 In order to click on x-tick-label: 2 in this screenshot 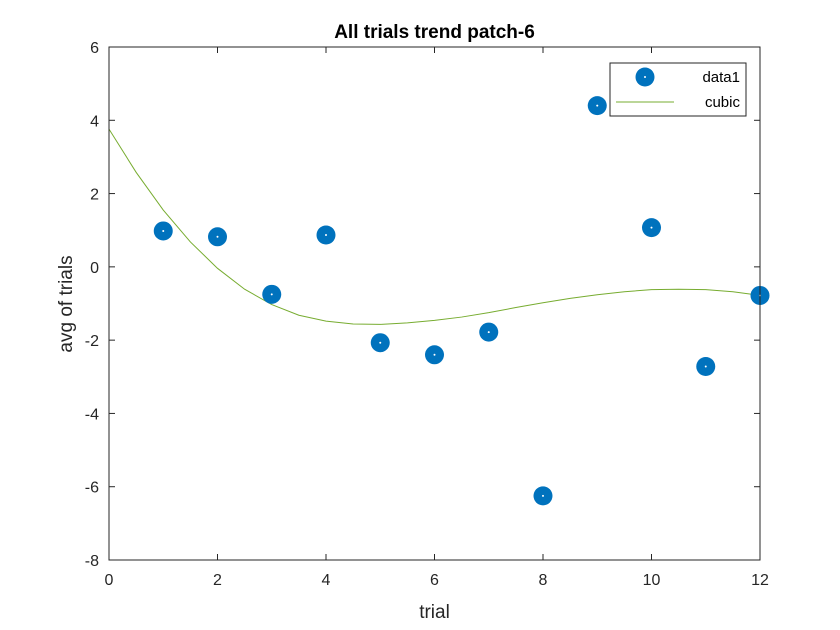, I will do `click(217, 580)`.